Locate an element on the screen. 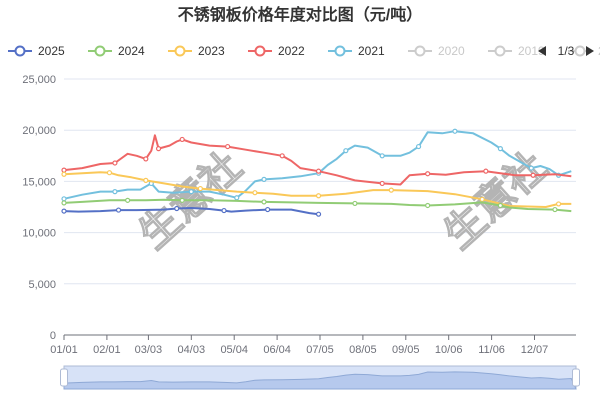  legend-label: 2022 is located at coordinates (291, 51).